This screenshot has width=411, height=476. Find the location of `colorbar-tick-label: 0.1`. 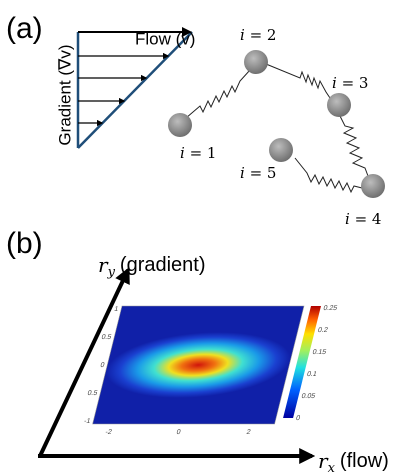

colorbar-tick-label: 0.1 is located at coordinates (312, 374).